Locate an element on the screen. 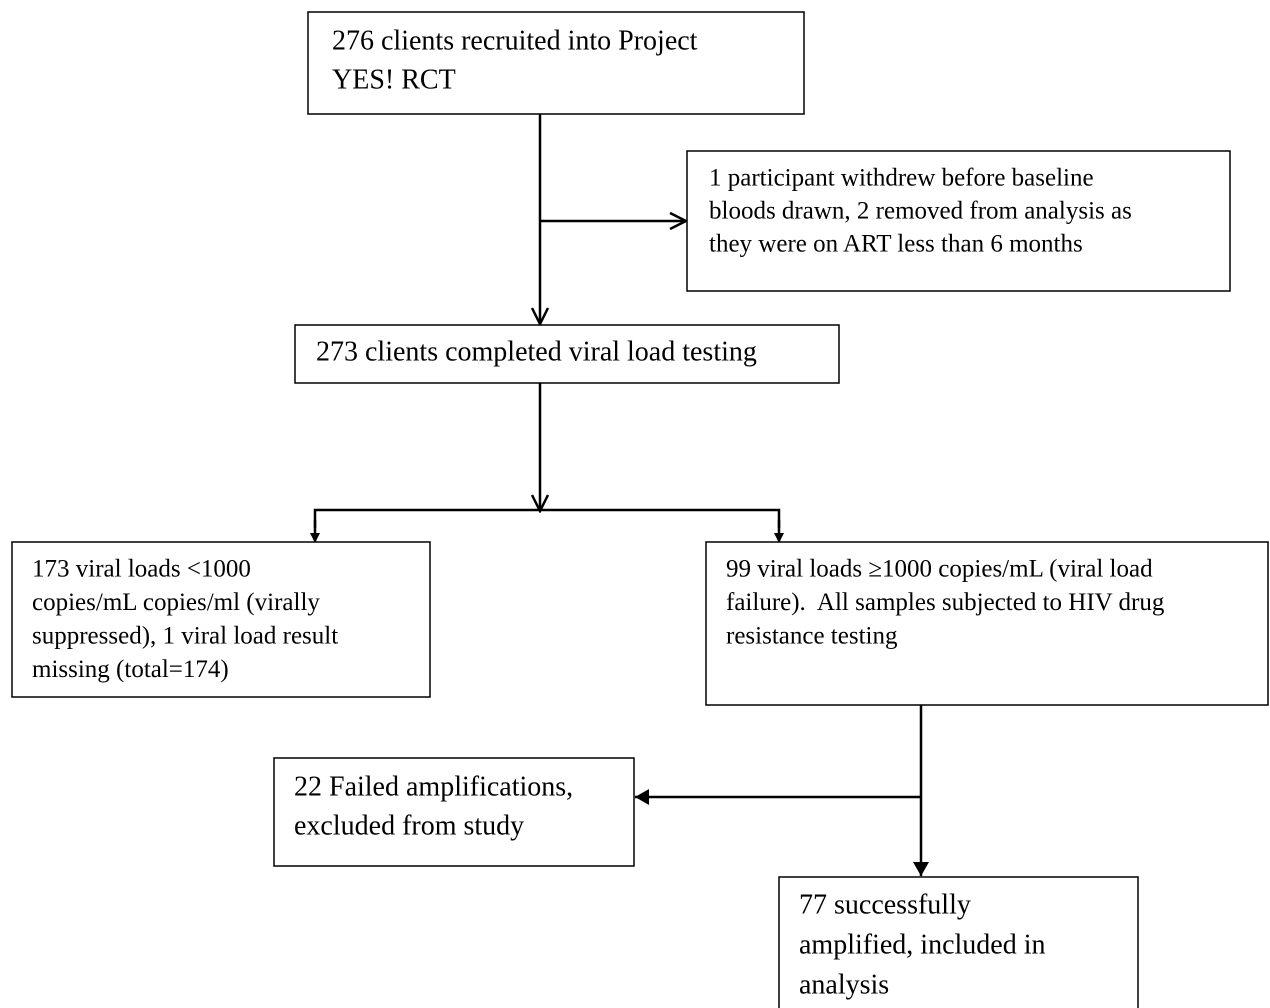 This screenshot has height=1008, width=1270. node-label: they were on ART less than 6 months is located at coordinates (896, 244).